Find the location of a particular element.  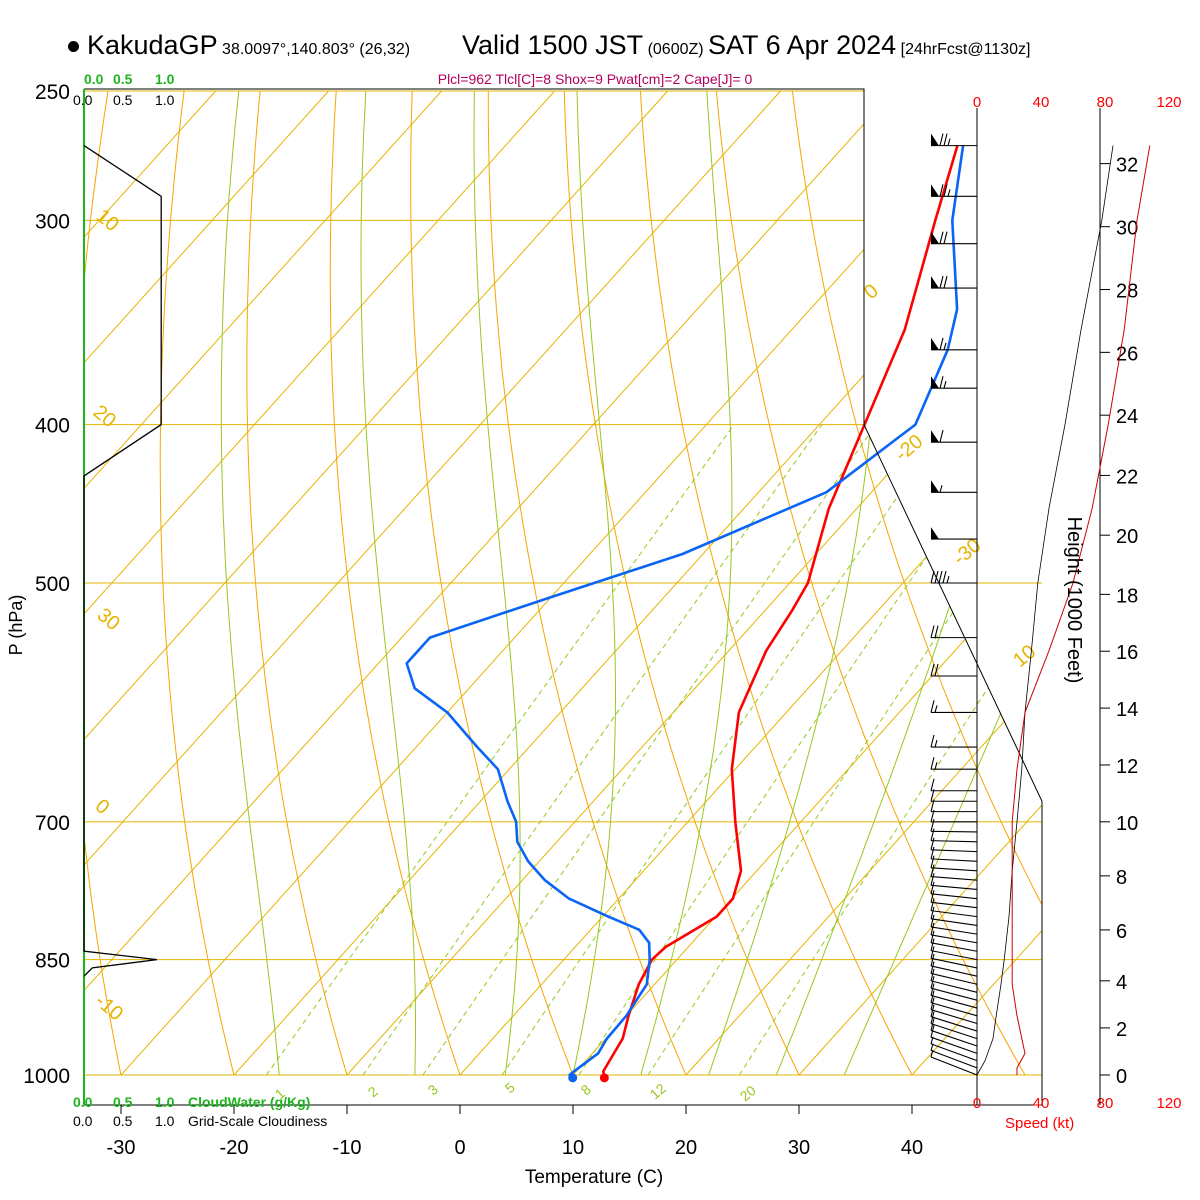

pressure-tick-label: 850 is located at coordinates (52, 961).